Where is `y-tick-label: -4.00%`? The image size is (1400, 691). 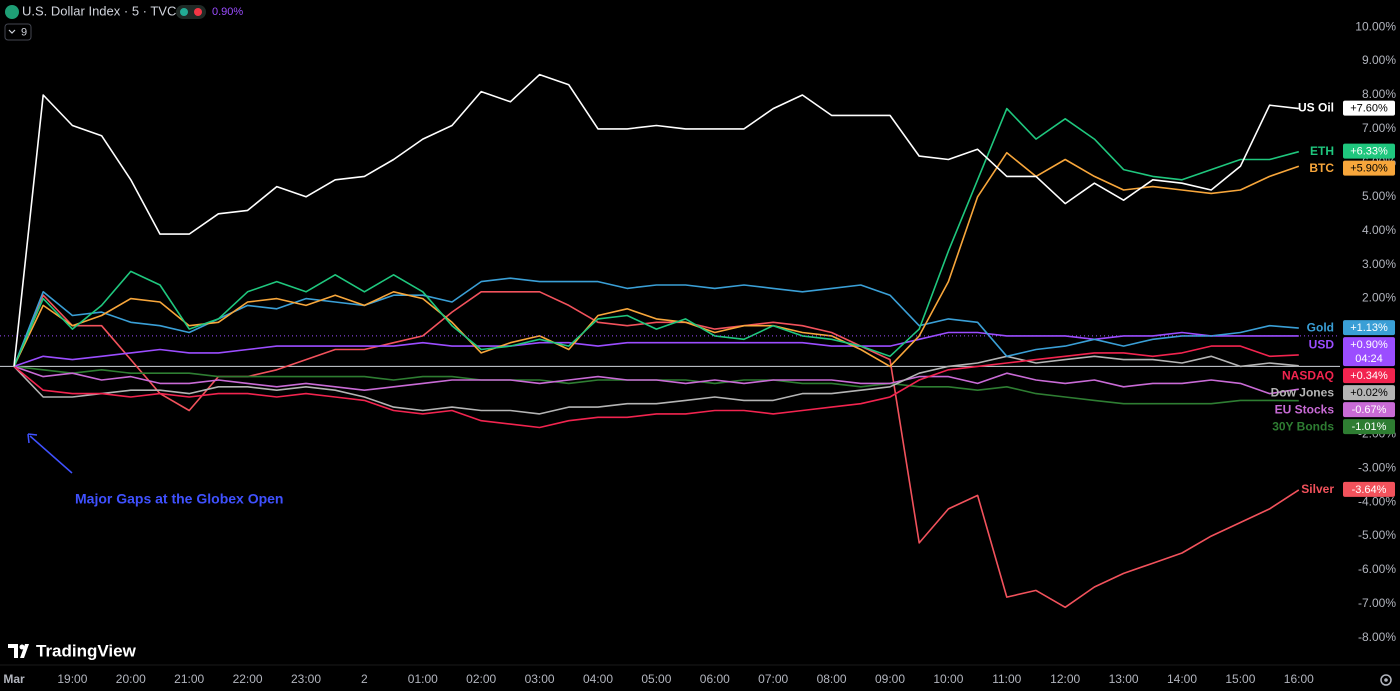 y-tick-label: -4.00% is located at coordinates (1377, 501).